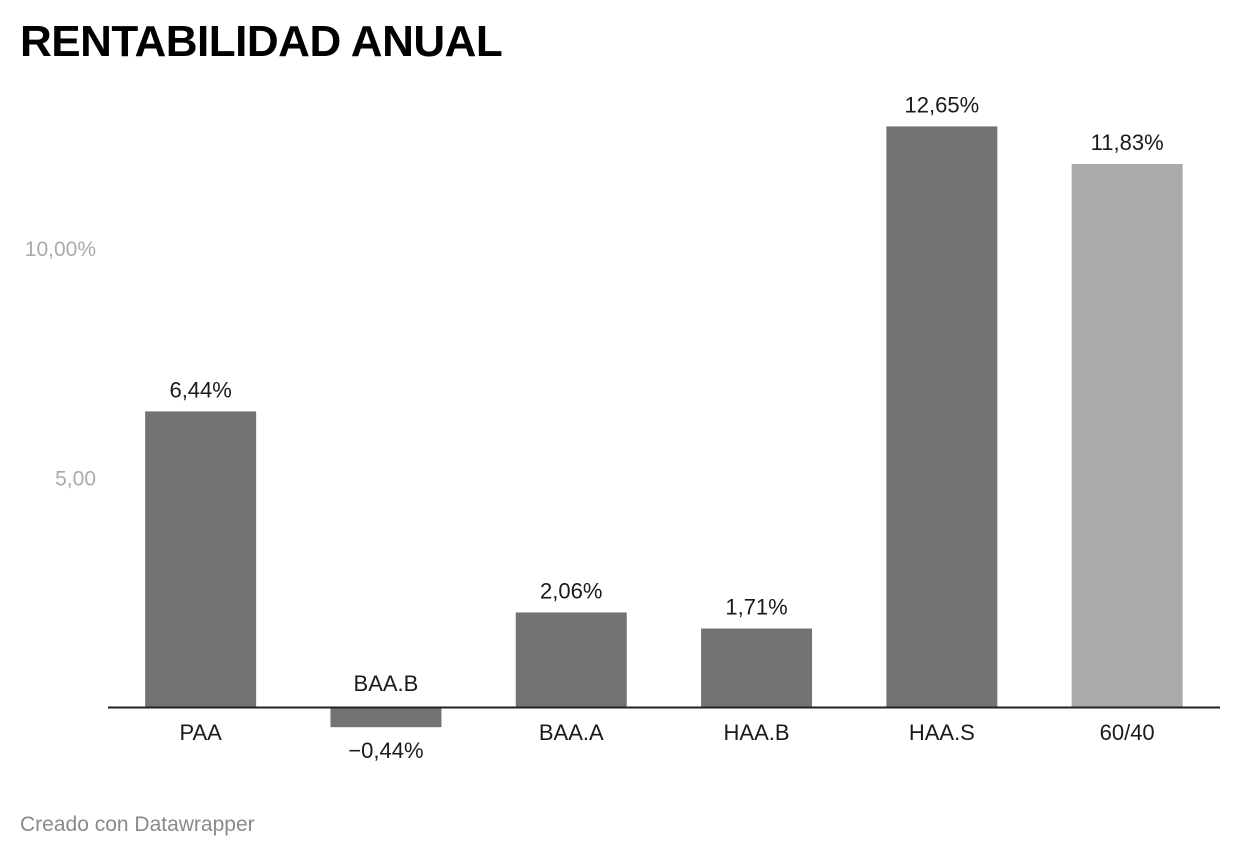  What do you see at coordinates (60, 249) in the screenshot?
I see `y-tick-label: 10,00%` at bounding box center [60, 249].